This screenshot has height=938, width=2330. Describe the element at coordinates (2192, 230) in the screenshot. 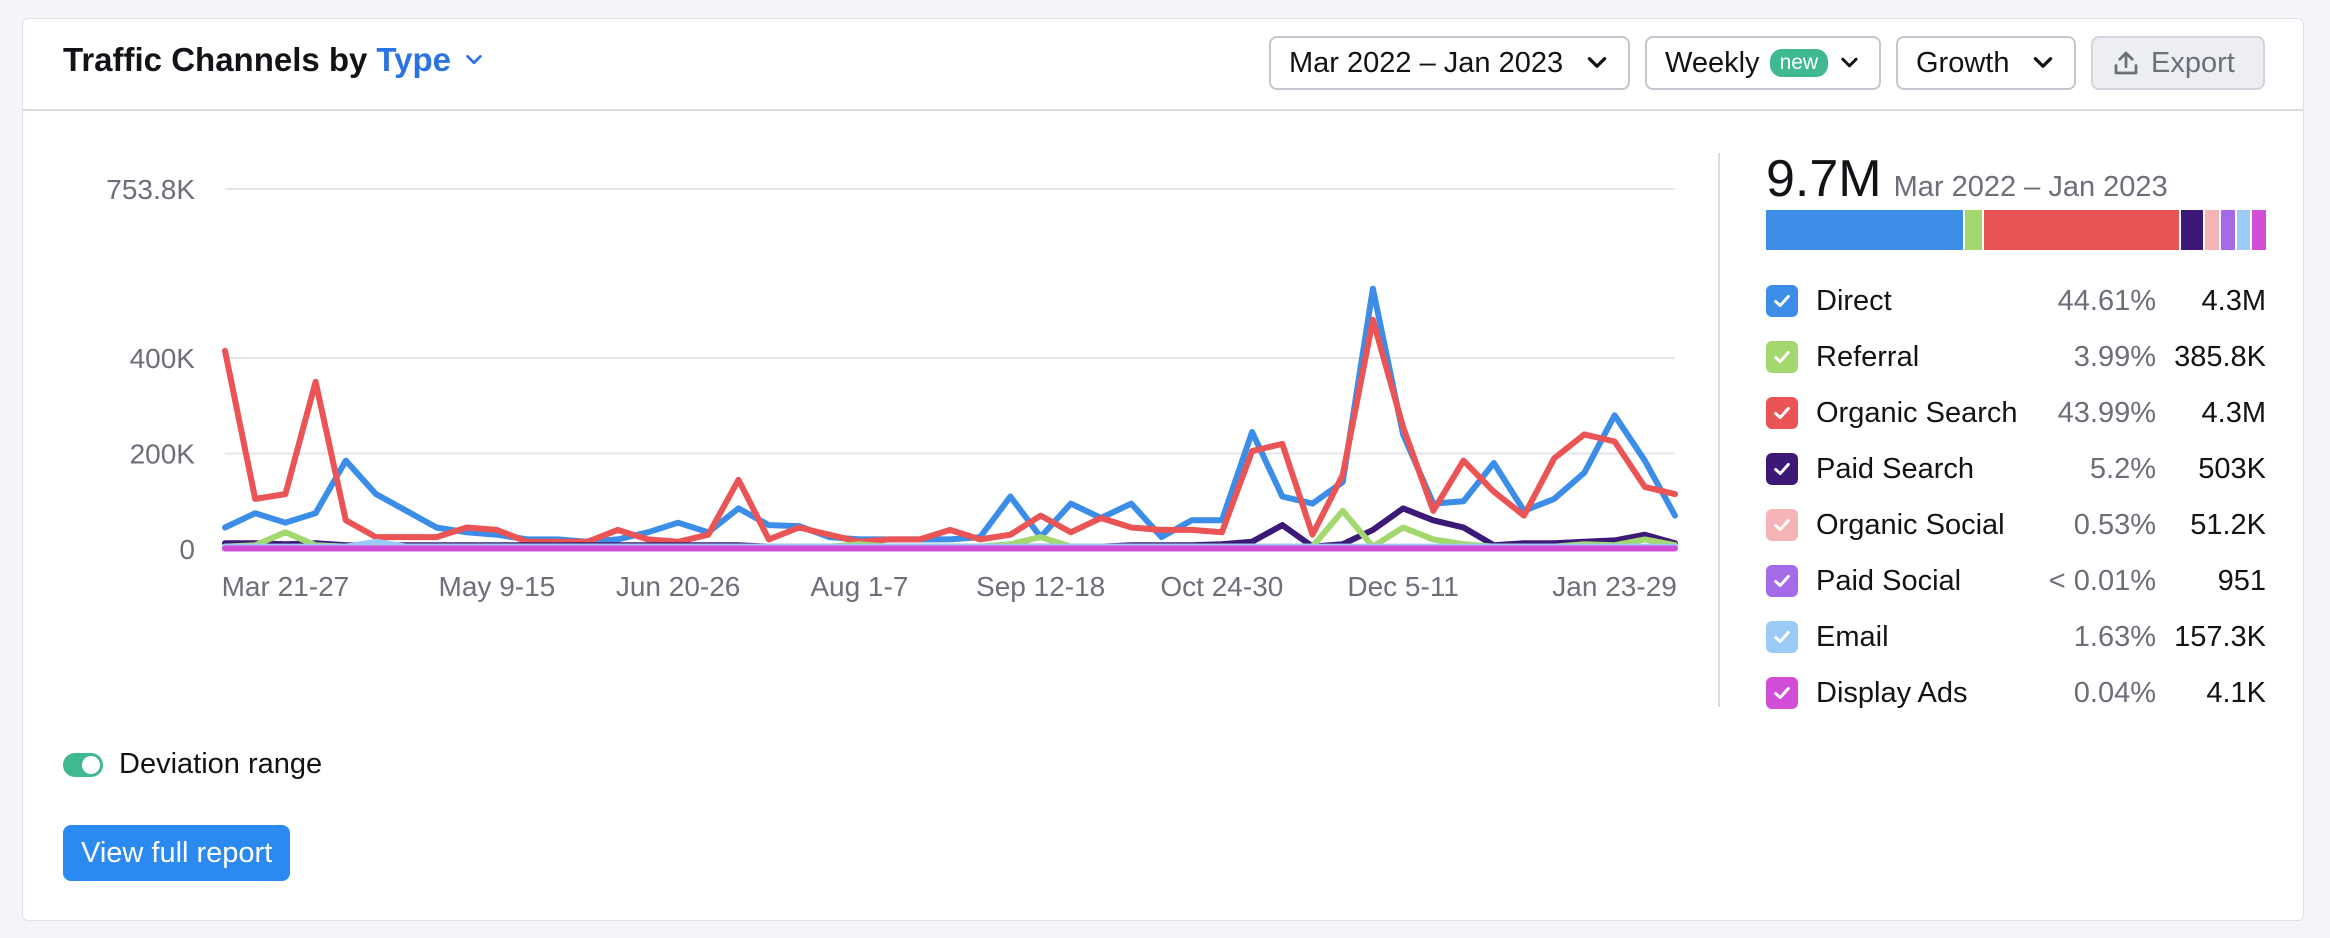

I see `share-segment-paid-search` at that location.